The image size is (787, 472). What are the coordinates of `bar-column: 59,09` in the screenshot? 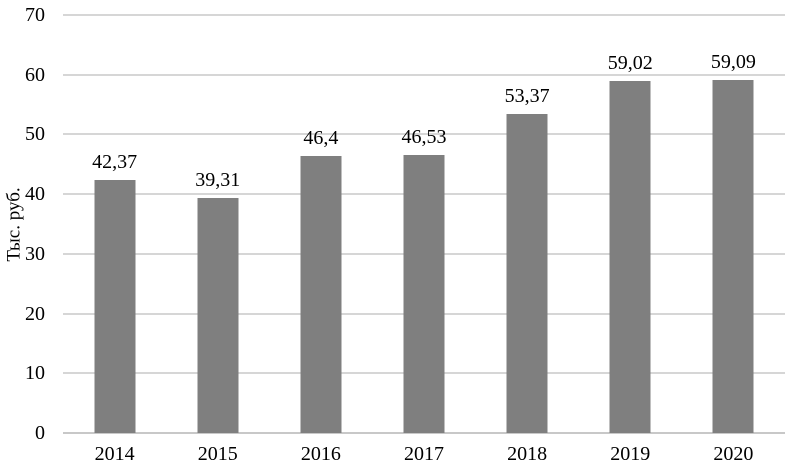 It's located at (733, 224).